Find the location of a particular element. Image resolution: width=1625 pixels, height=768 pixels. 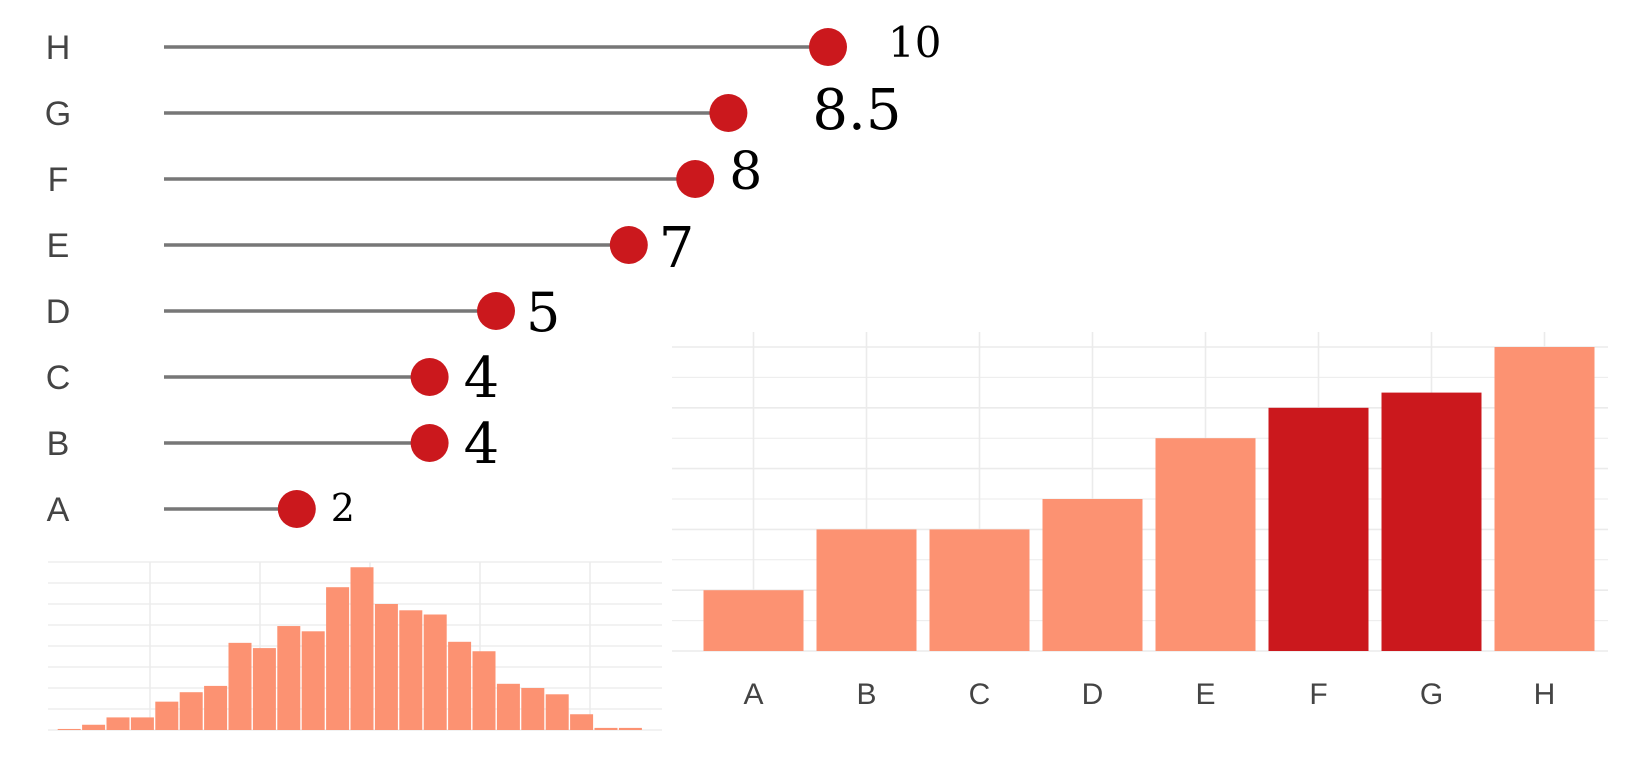

bar-x-tick-label: G is located at coordinates (1431, 694).